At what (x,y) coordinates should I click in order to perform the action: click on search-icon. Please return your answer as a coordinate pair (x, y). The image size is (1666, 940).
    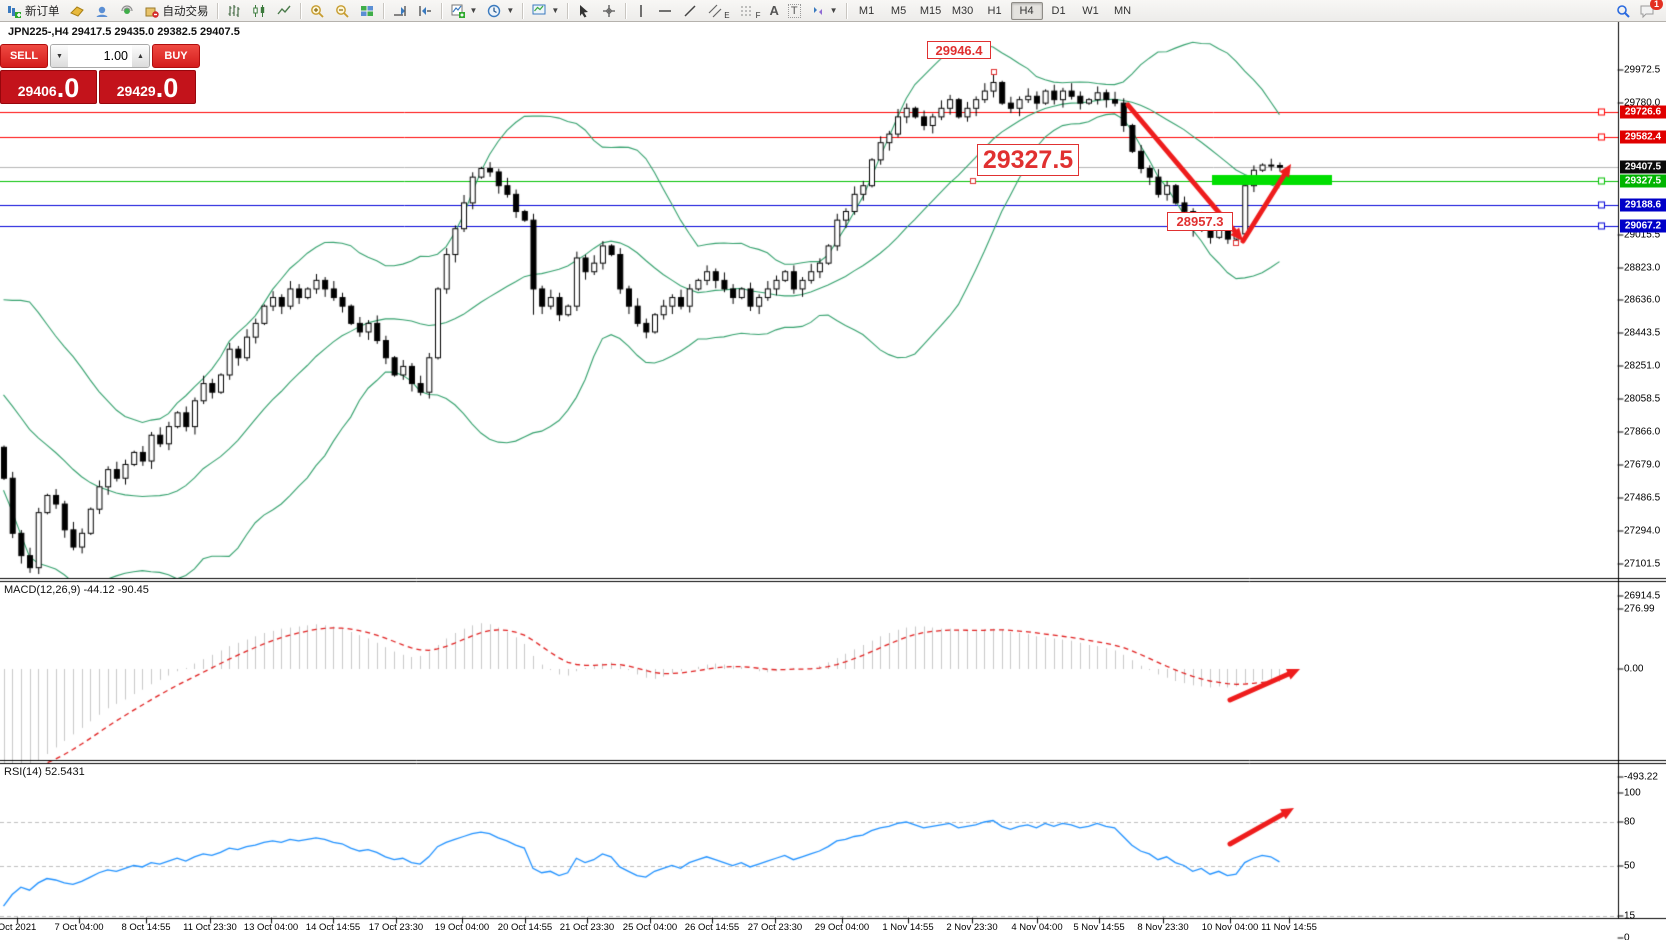
    Looking at the image, I should click on (1623, 11).